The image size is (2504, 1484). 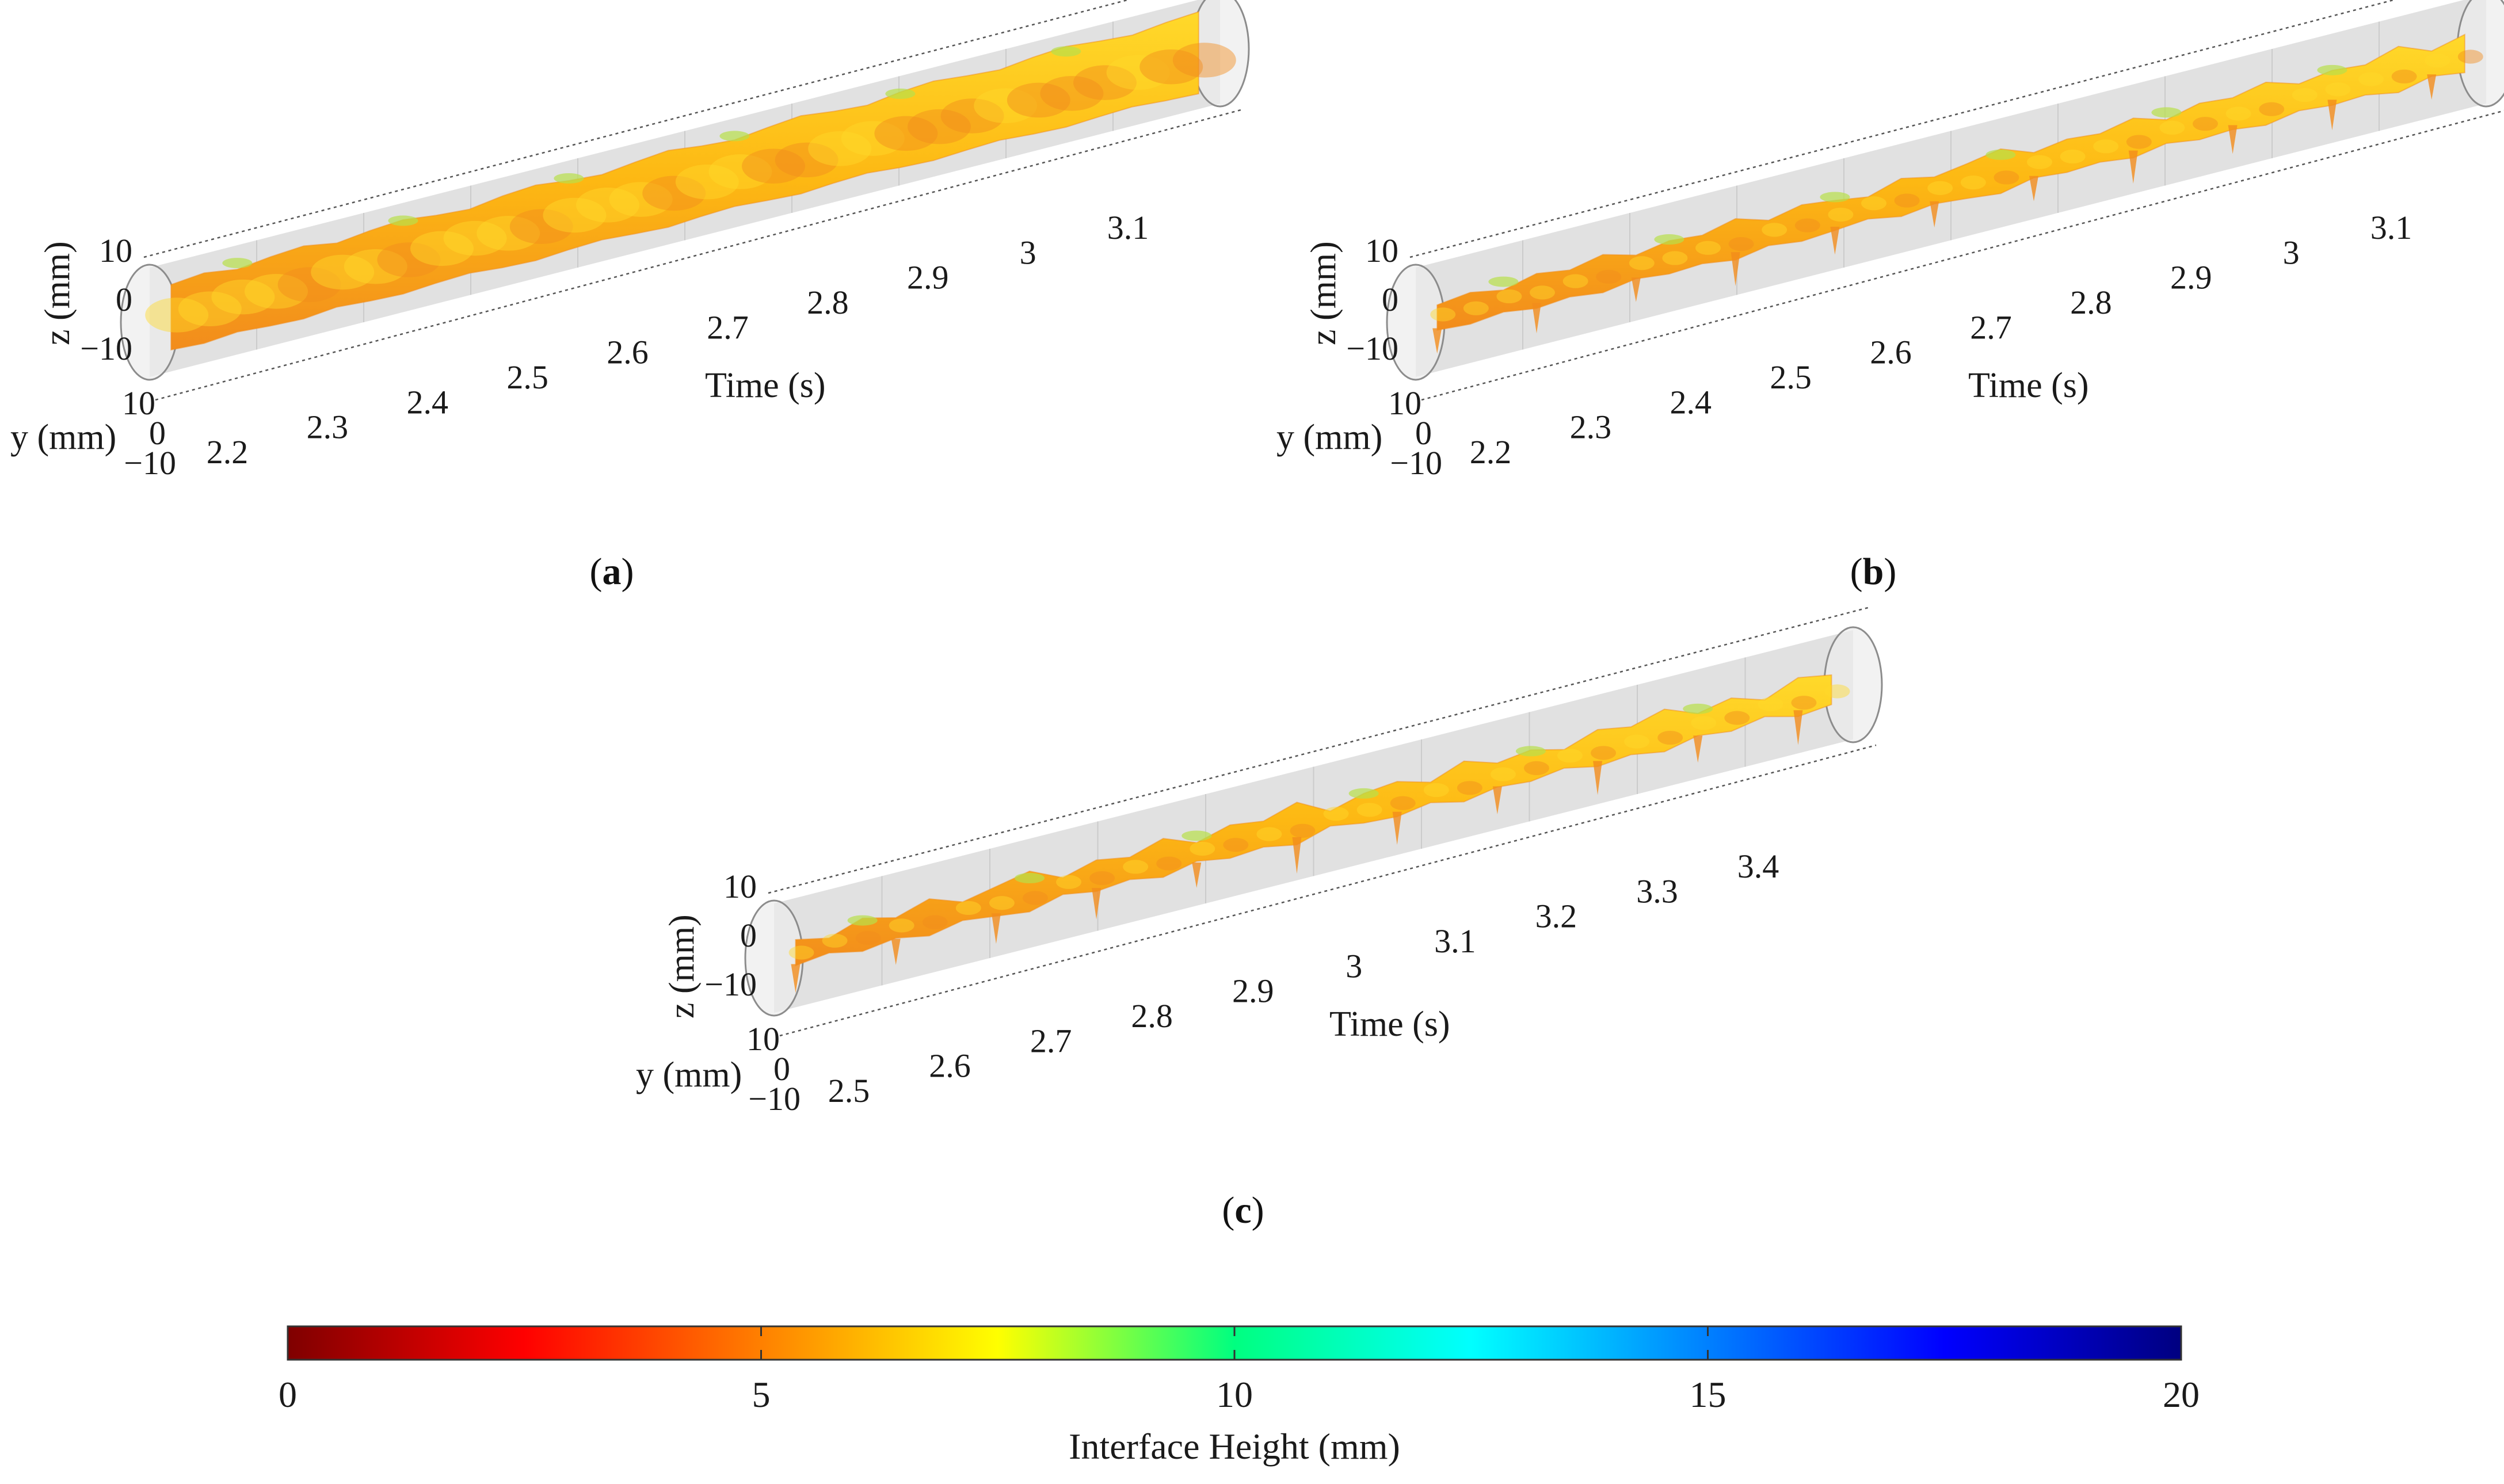 I want to click on panel-a-x-tick-label: 2.2, so click(x=228, y=452).